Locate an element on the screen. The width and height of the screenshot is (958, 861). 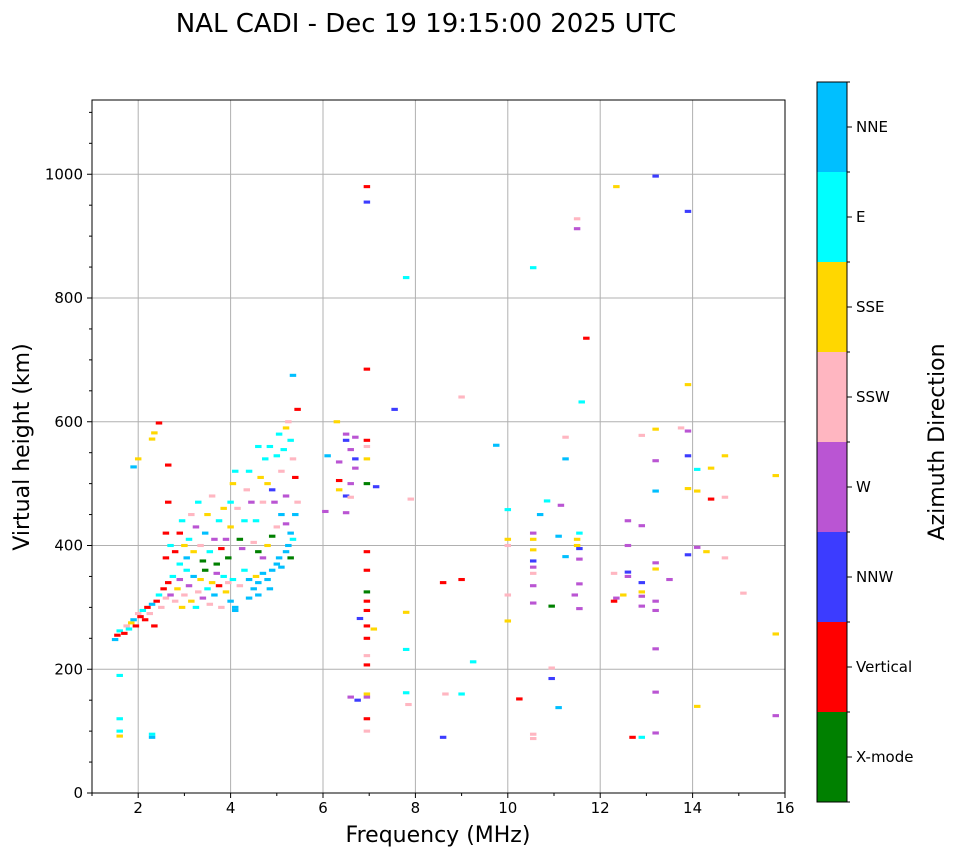
colorbar-tick-label: X-mode is located at coordinates (884, 757).